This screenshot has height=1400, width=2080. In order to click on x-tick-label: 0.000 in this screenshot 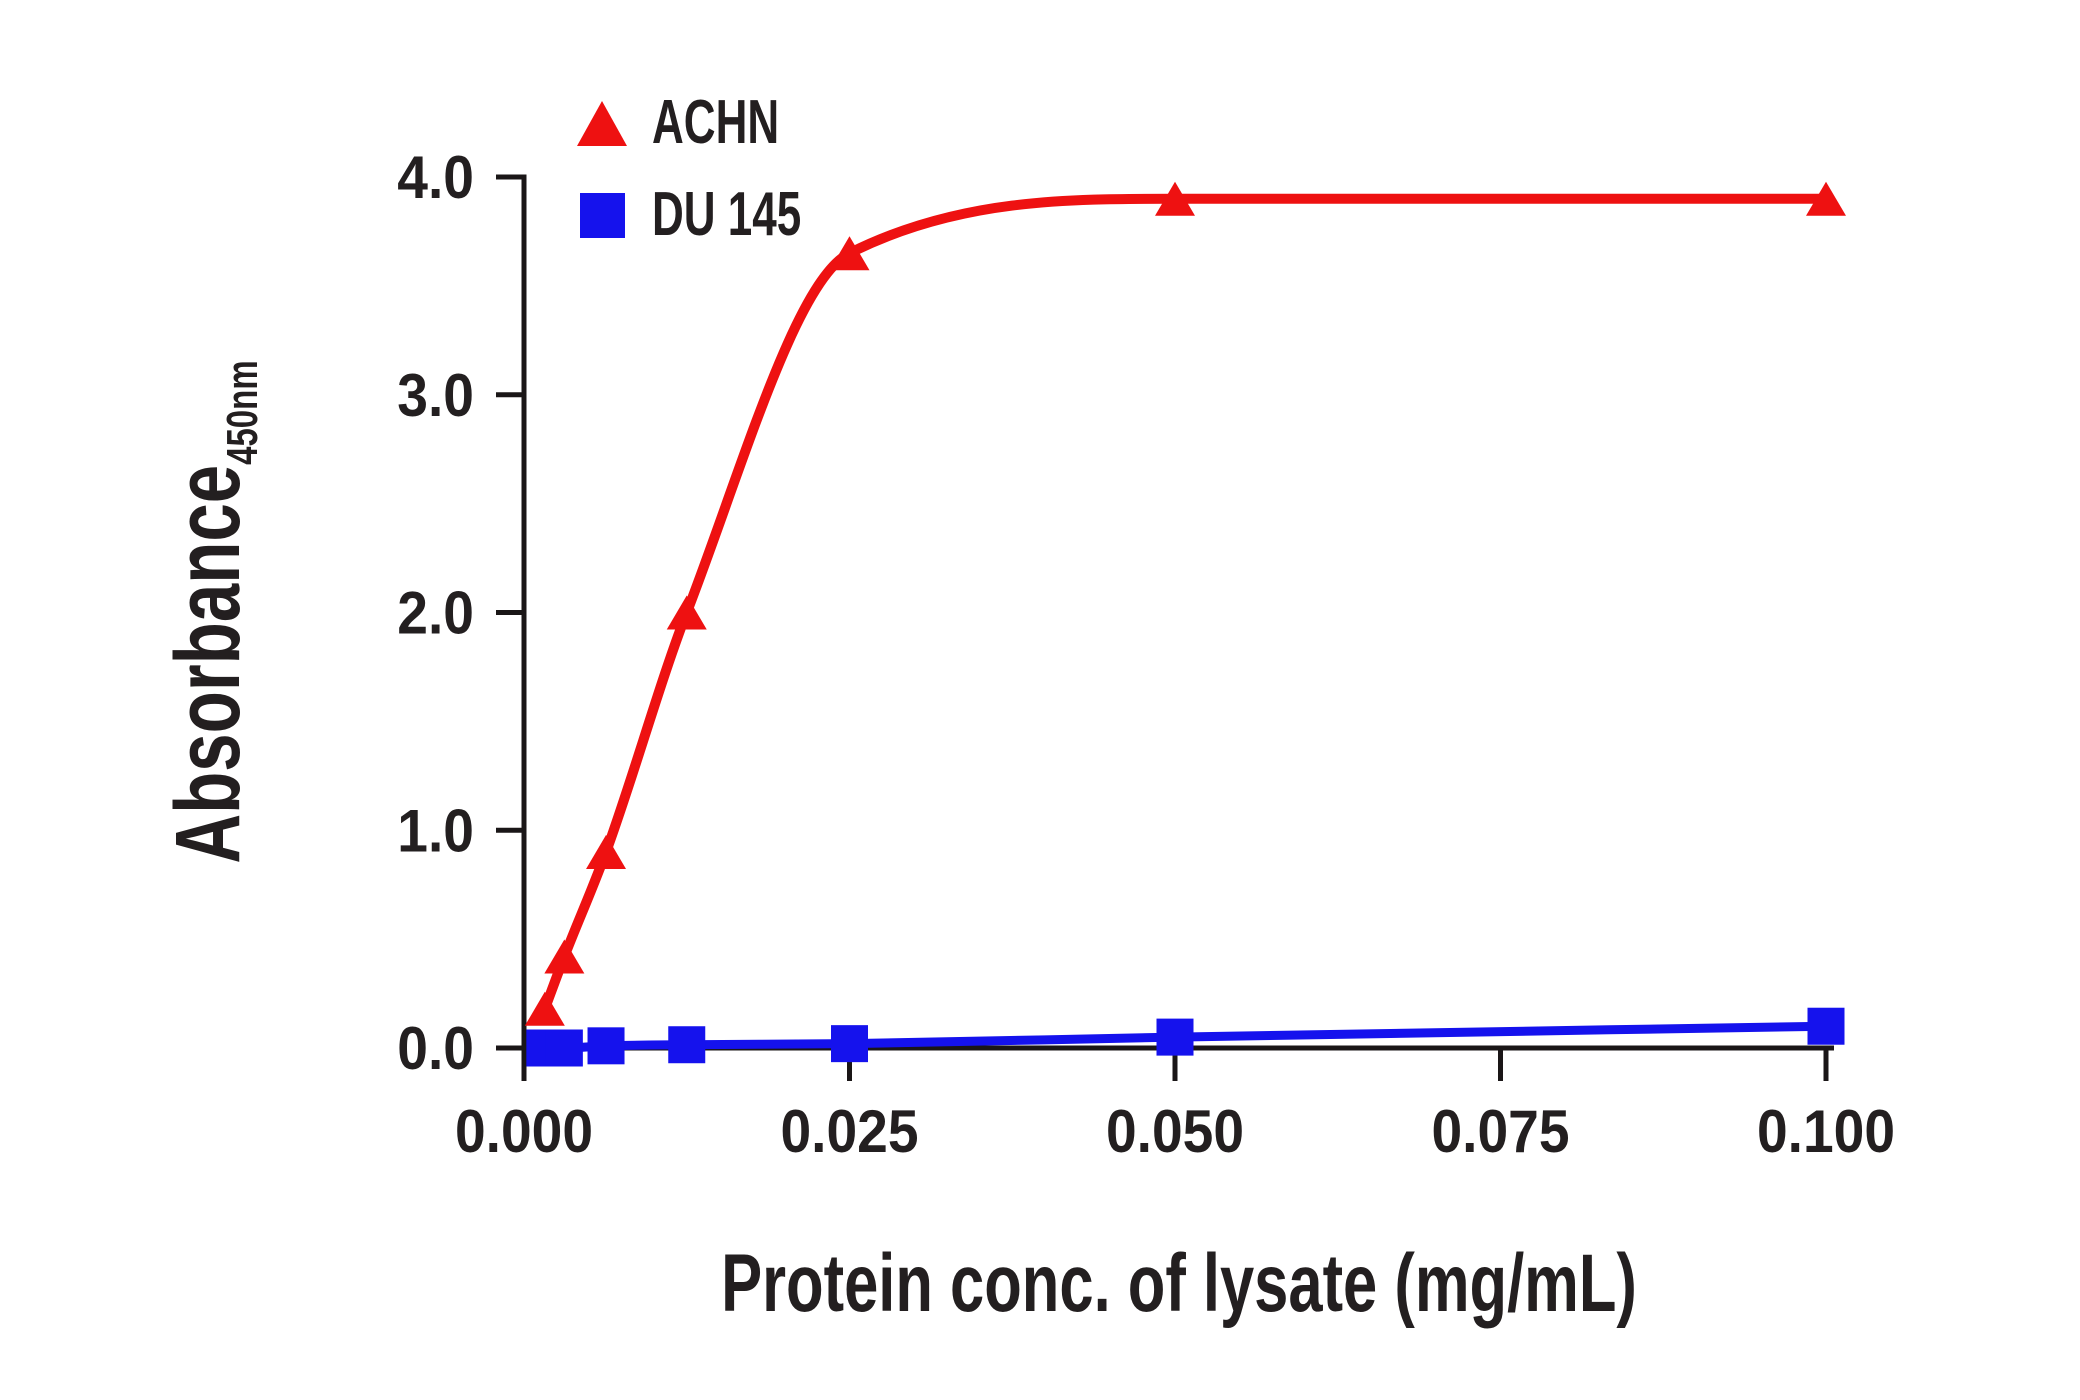, I will do `click(524, 1132)`.